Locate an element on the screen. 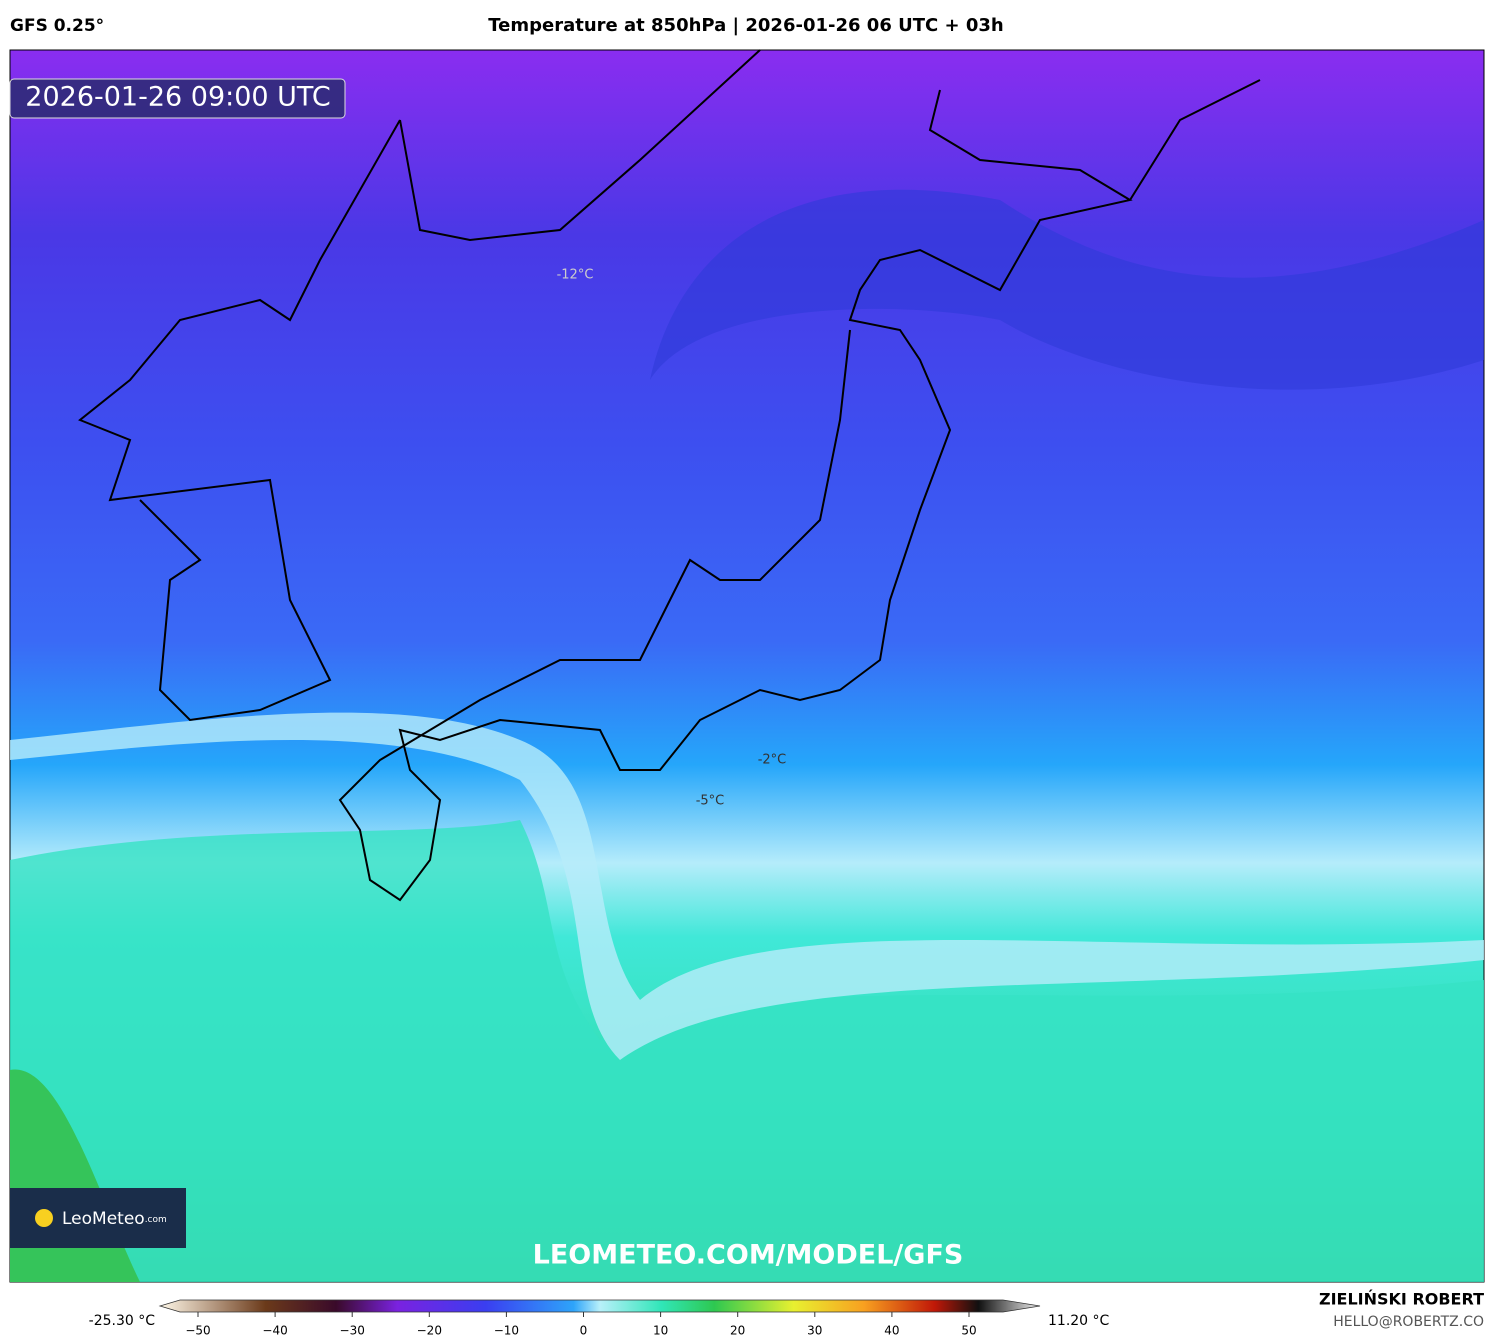  contour-label: -5°C is located at coordinates (710, 801).